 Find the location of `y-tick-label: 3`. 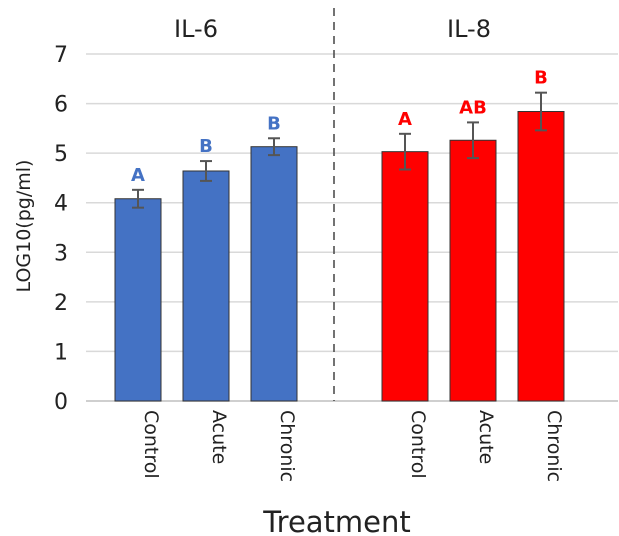

y-tick-label: 3 is located at coordinates (61, 253).